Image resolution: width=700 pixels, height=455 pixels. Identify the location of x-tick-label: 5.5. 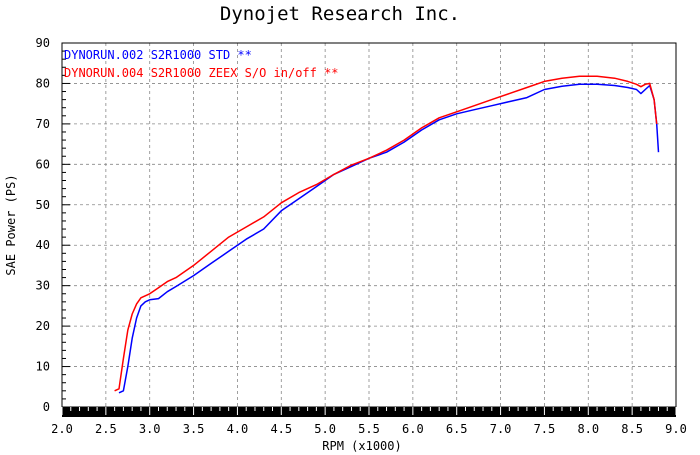
(369, 429).